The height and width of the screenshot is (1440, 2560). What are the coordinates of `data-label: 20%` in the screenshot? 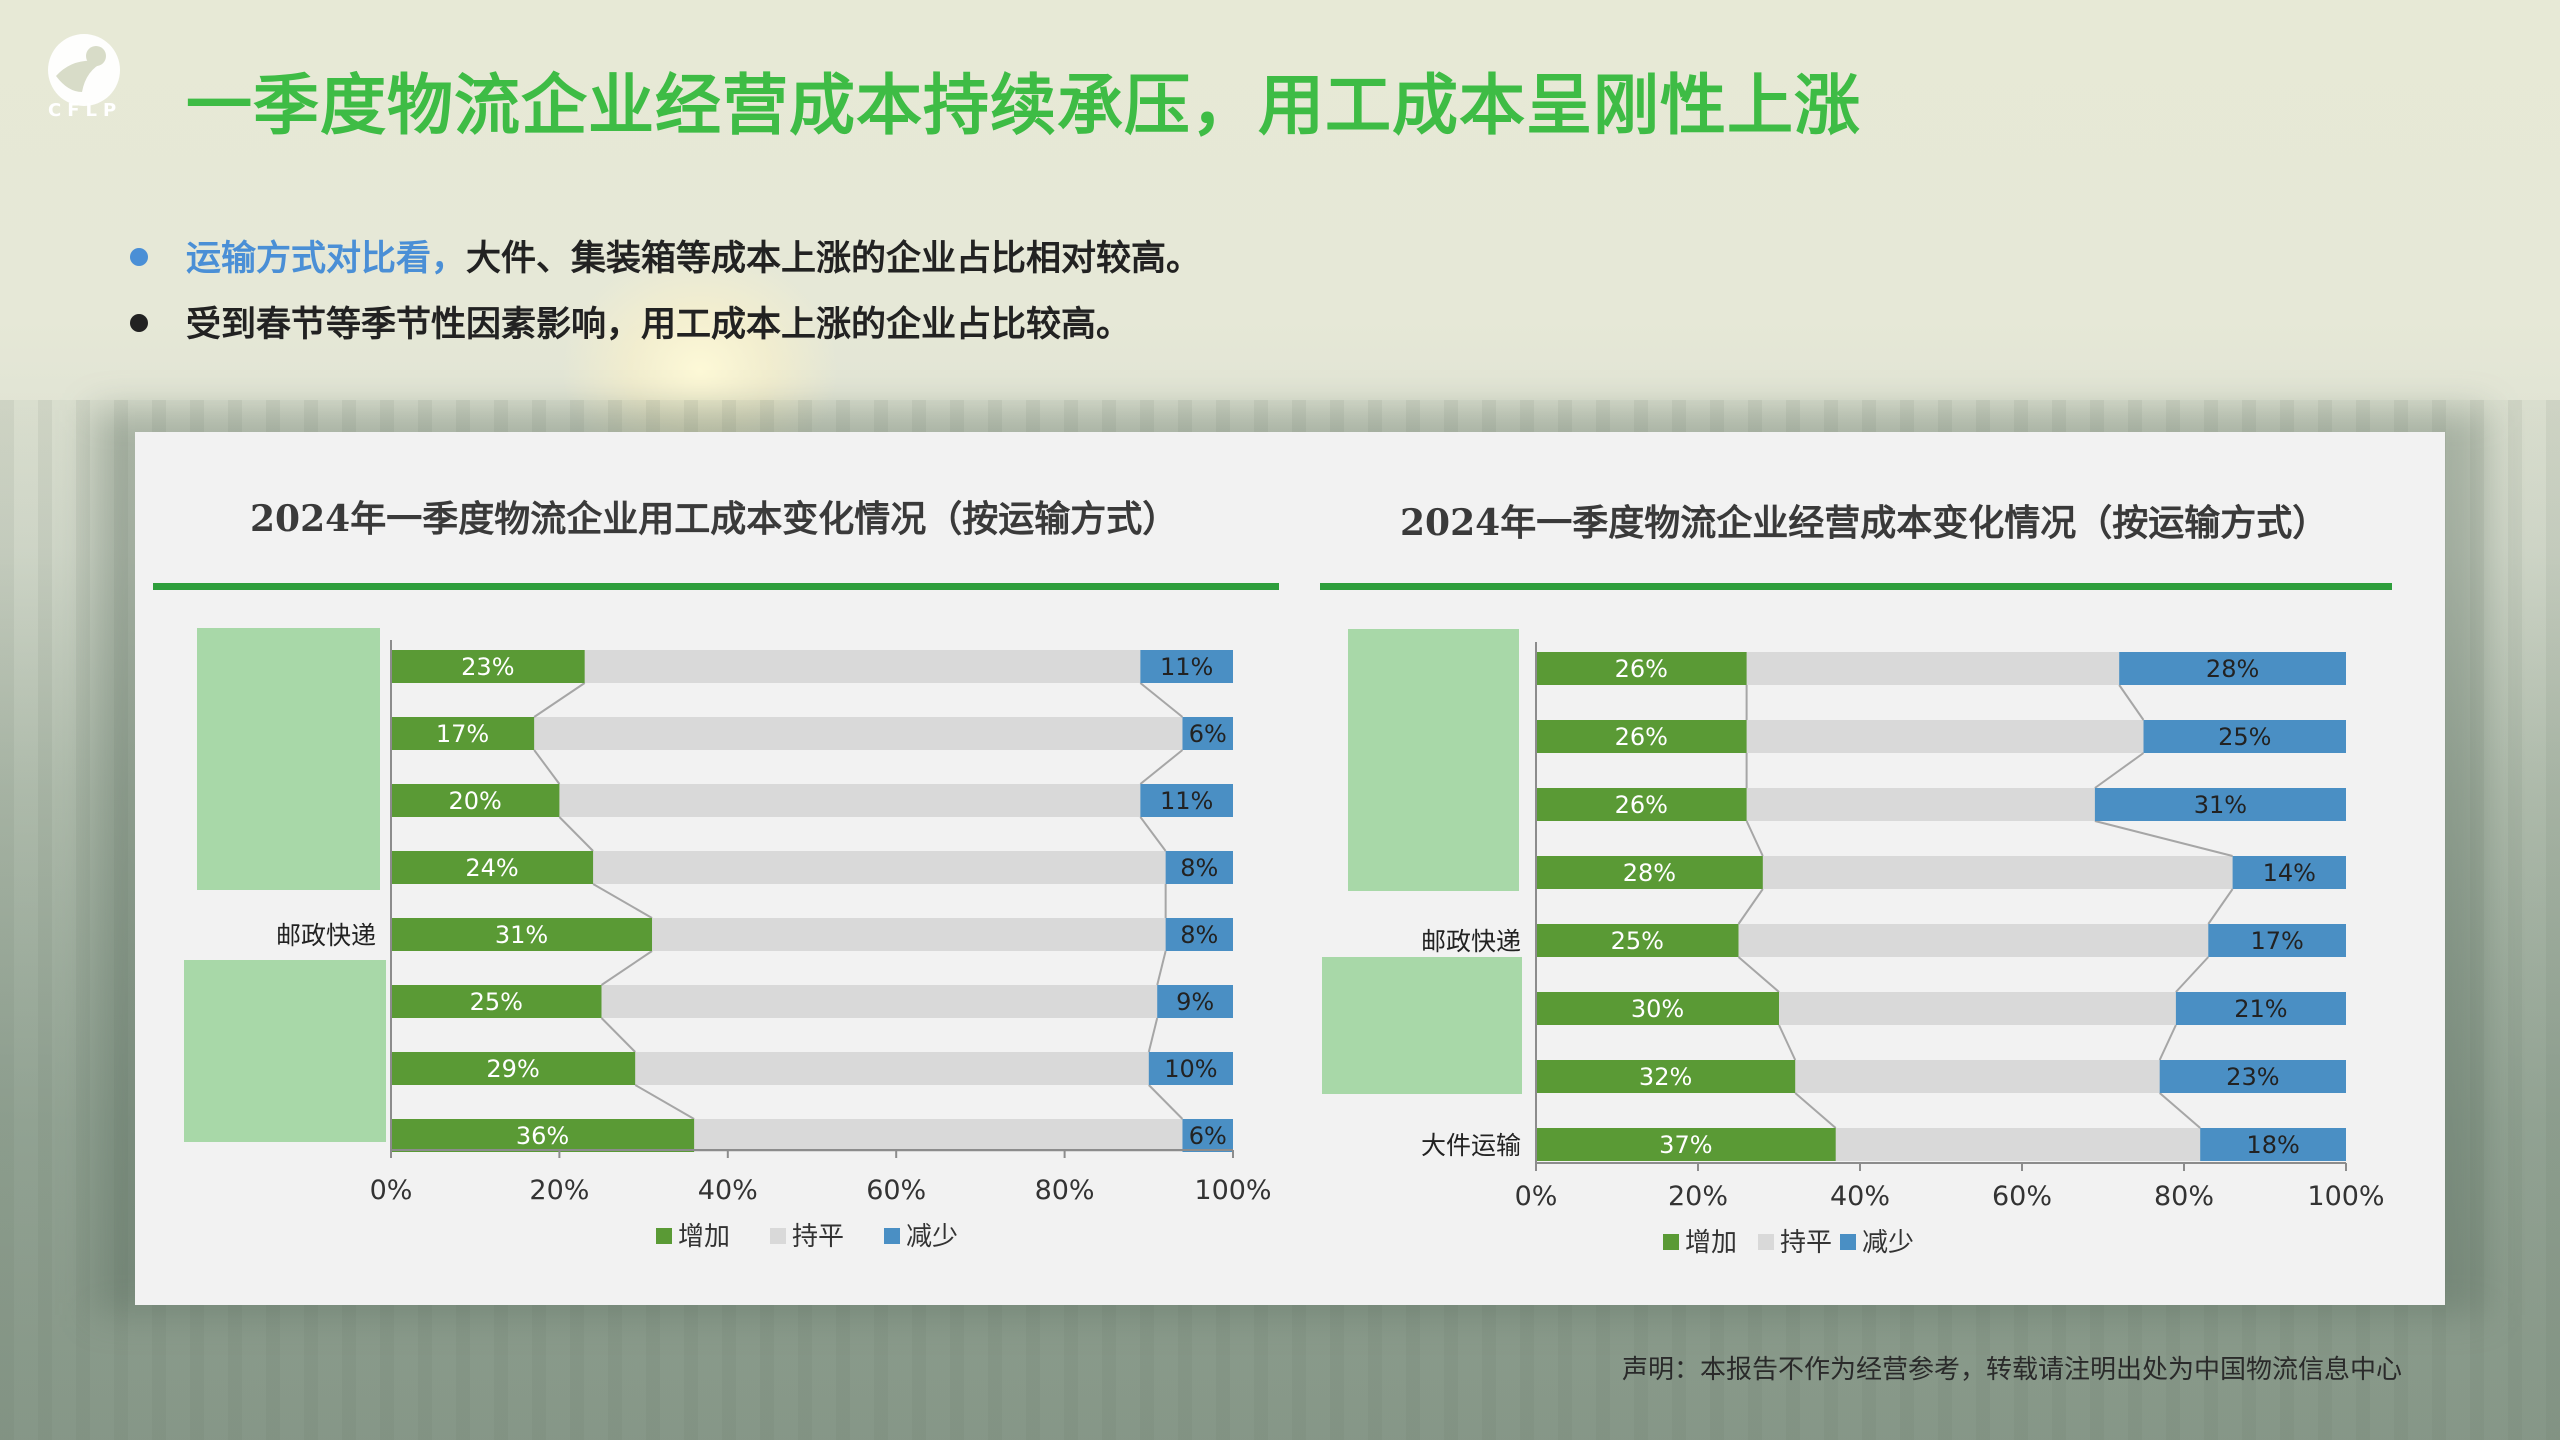 It's located at (475, 801).